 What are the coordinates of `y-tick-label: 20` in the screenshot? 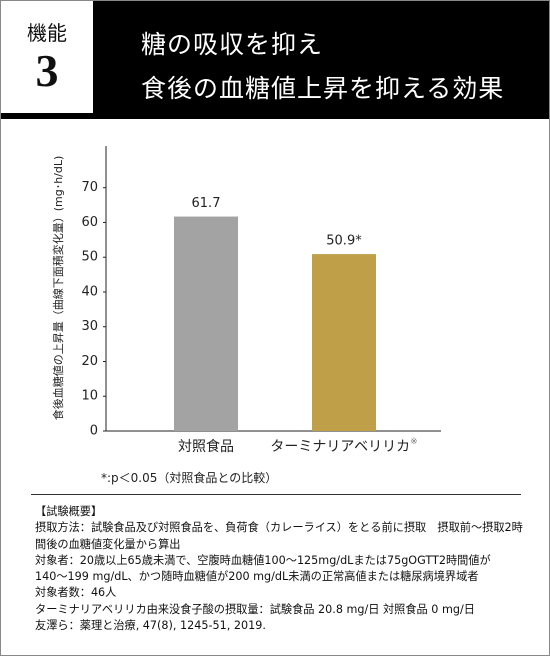 It's located at (89, 361).